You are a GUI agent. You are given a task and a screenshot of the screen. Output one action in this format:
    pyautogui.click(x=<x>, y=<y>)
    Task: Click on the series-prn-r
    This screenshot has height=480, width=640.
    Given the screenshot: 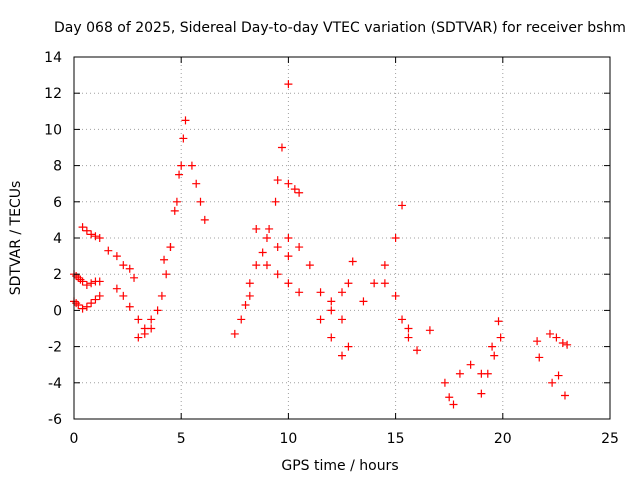 What is the action you would take?
    pyautogui.click(x=342, y=281)
    